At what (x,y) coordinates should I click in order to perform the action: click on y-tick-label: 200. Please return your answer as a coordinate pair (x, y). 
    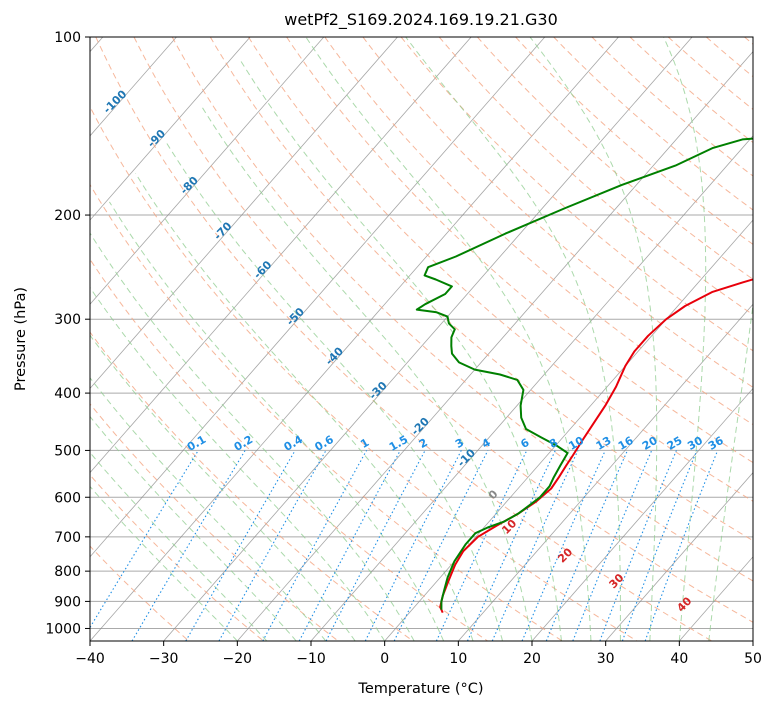
    Looking at the image, I should click on (67, 216).